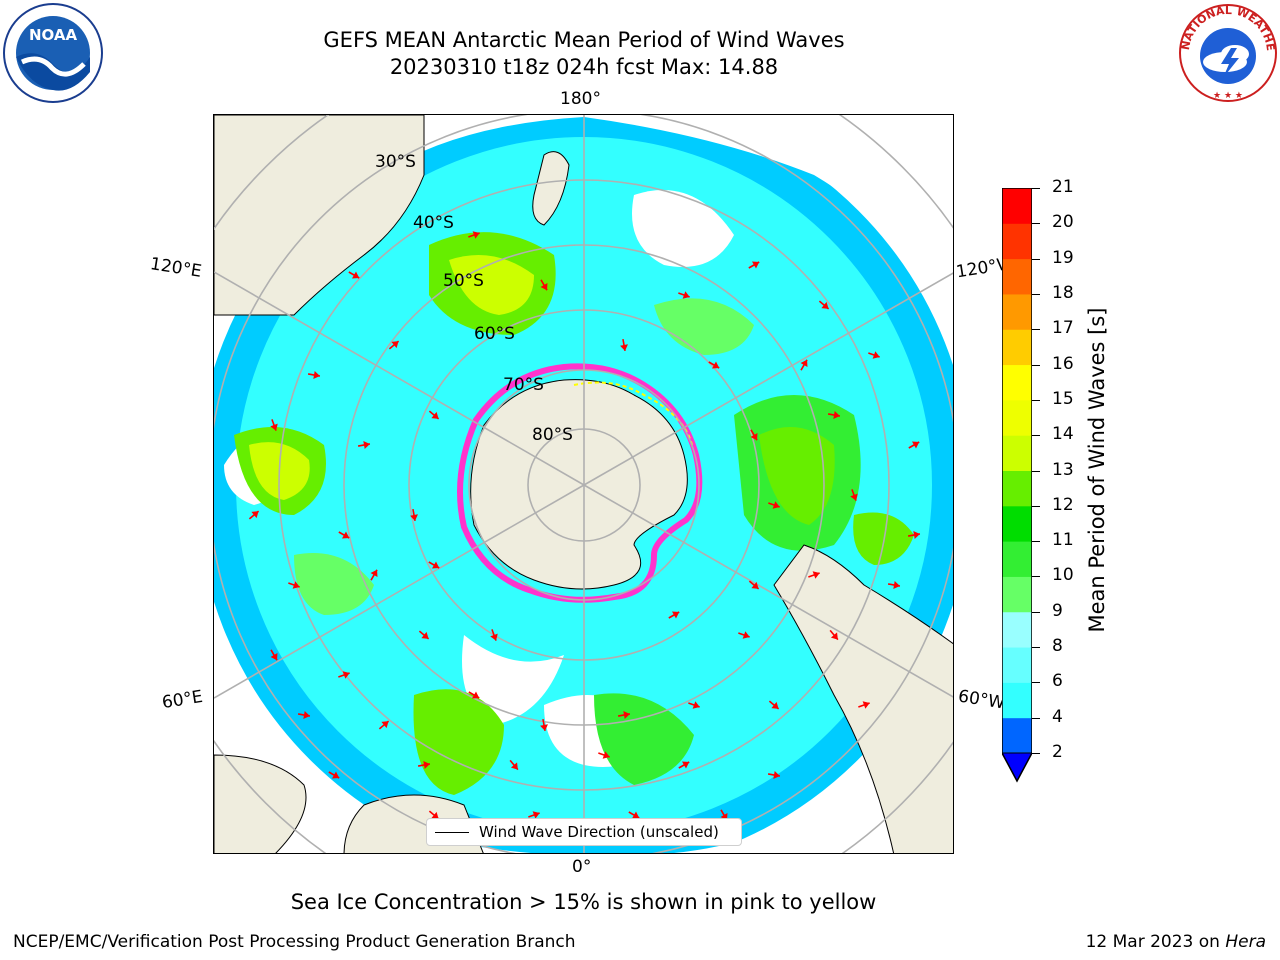  Describe the element at coordinates (53, 53) in the screenshot. I see `noaa-logo-icon: NOAA` at that location.